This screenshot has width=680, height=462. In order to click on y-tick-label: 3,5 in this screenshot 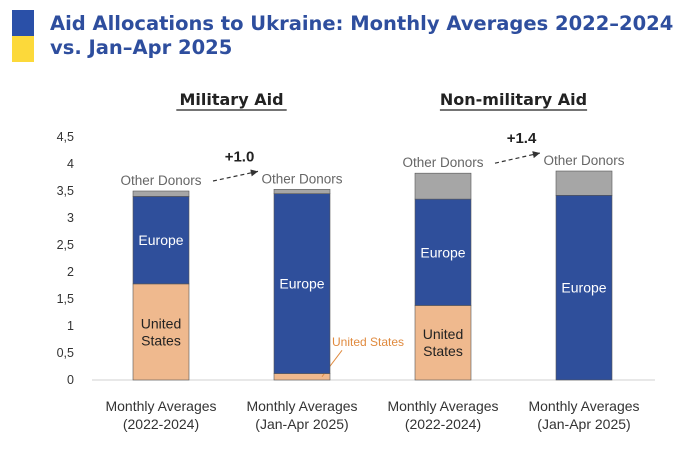, I will do `click(65, 191)`.